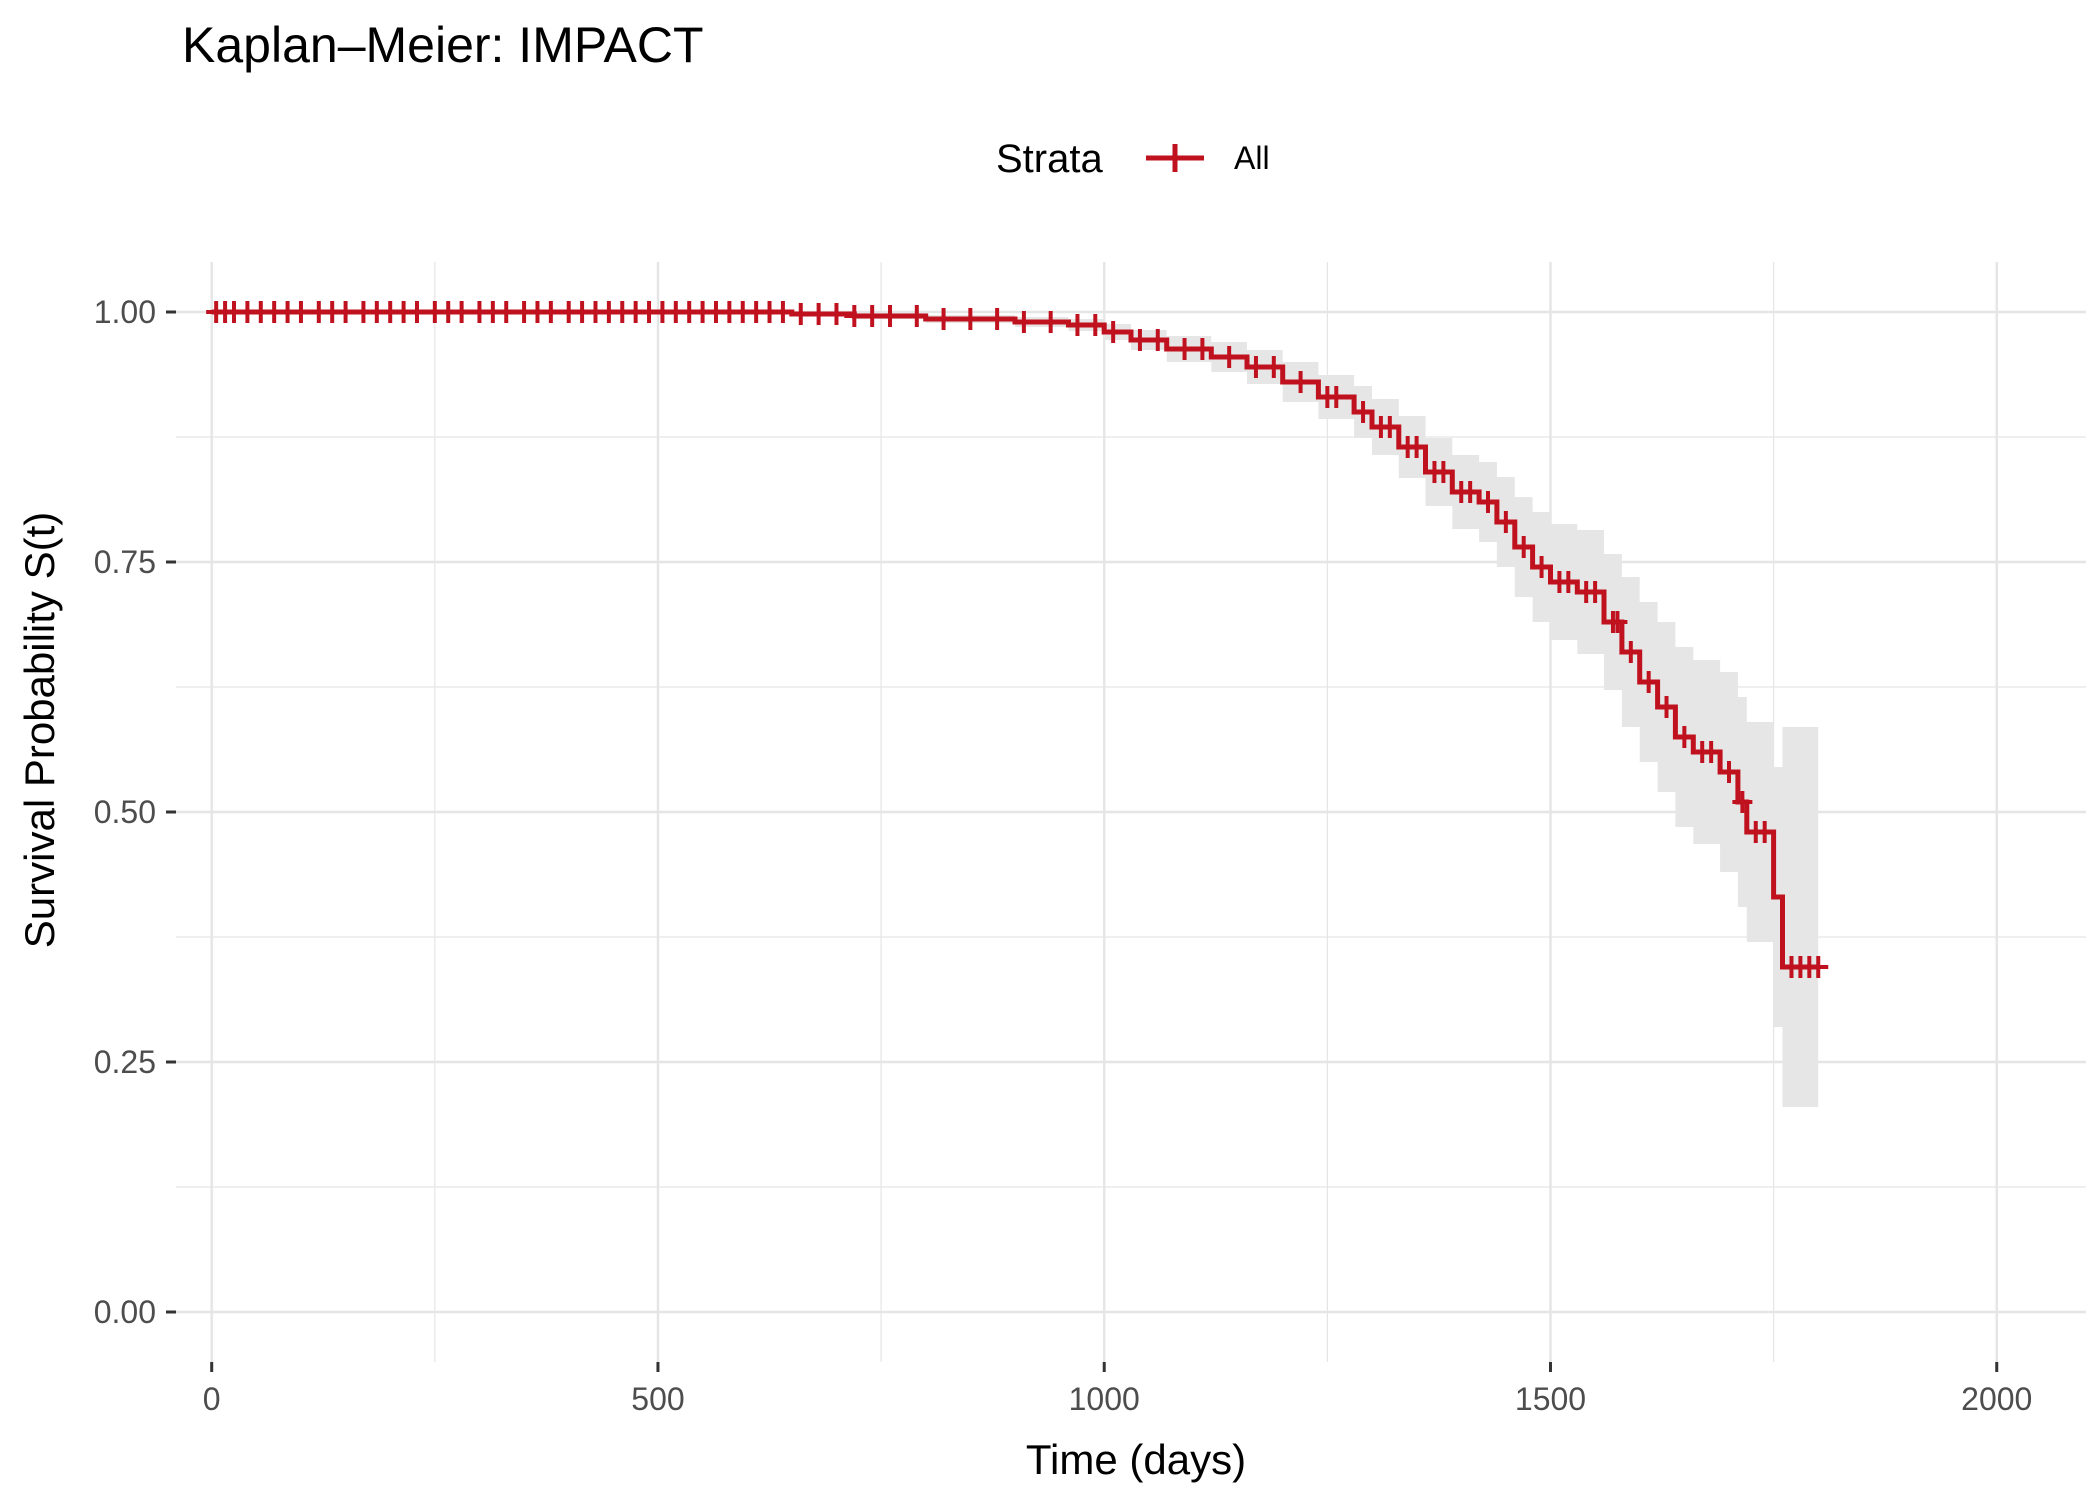  What do you see at coordinates (1252, 158) in the screenshot?
I see `legend-label-all: All` at bounding box center [1252, 158].